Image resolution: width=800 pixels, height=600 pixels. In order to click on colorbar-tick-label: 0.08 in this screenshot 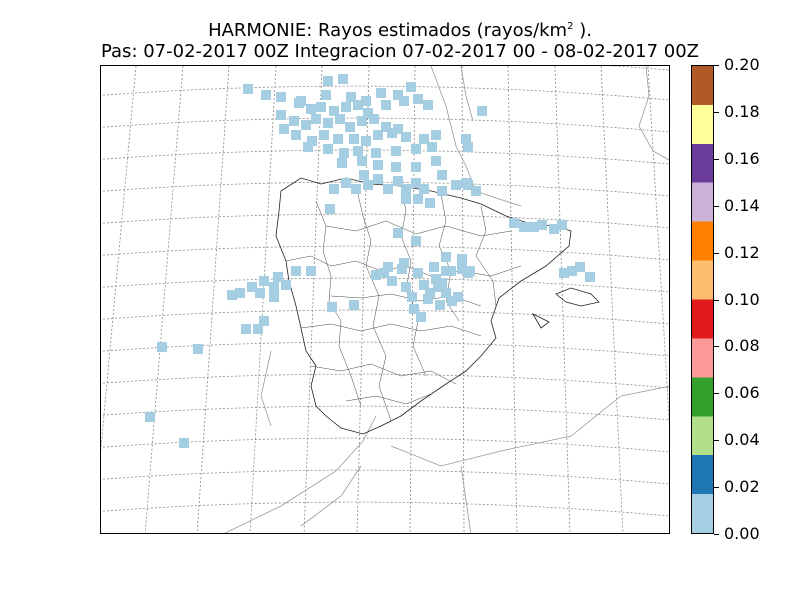, I will do `click(742, 346)`.